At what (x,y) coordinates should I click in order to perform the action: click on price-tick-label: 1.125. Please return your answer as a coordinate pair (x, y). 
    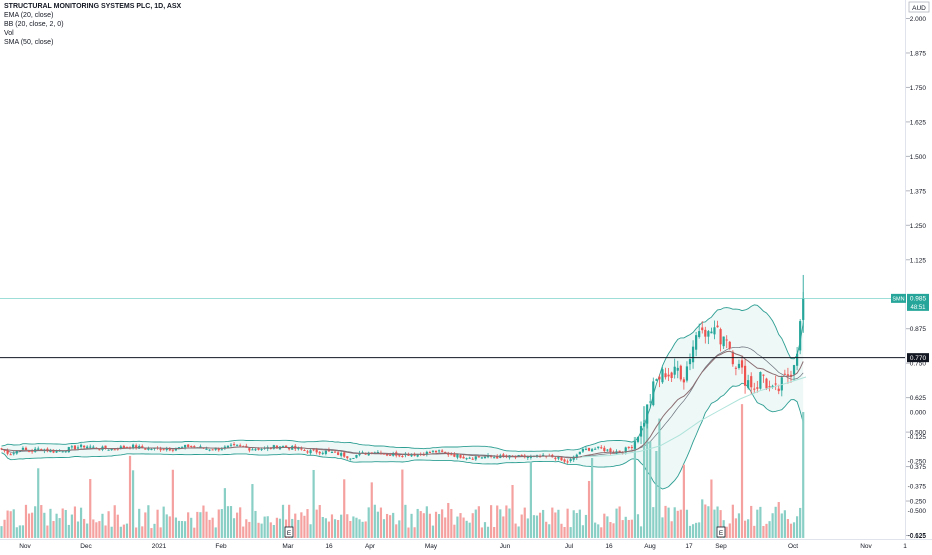
    Looking at the image, I should click on (918, 260).